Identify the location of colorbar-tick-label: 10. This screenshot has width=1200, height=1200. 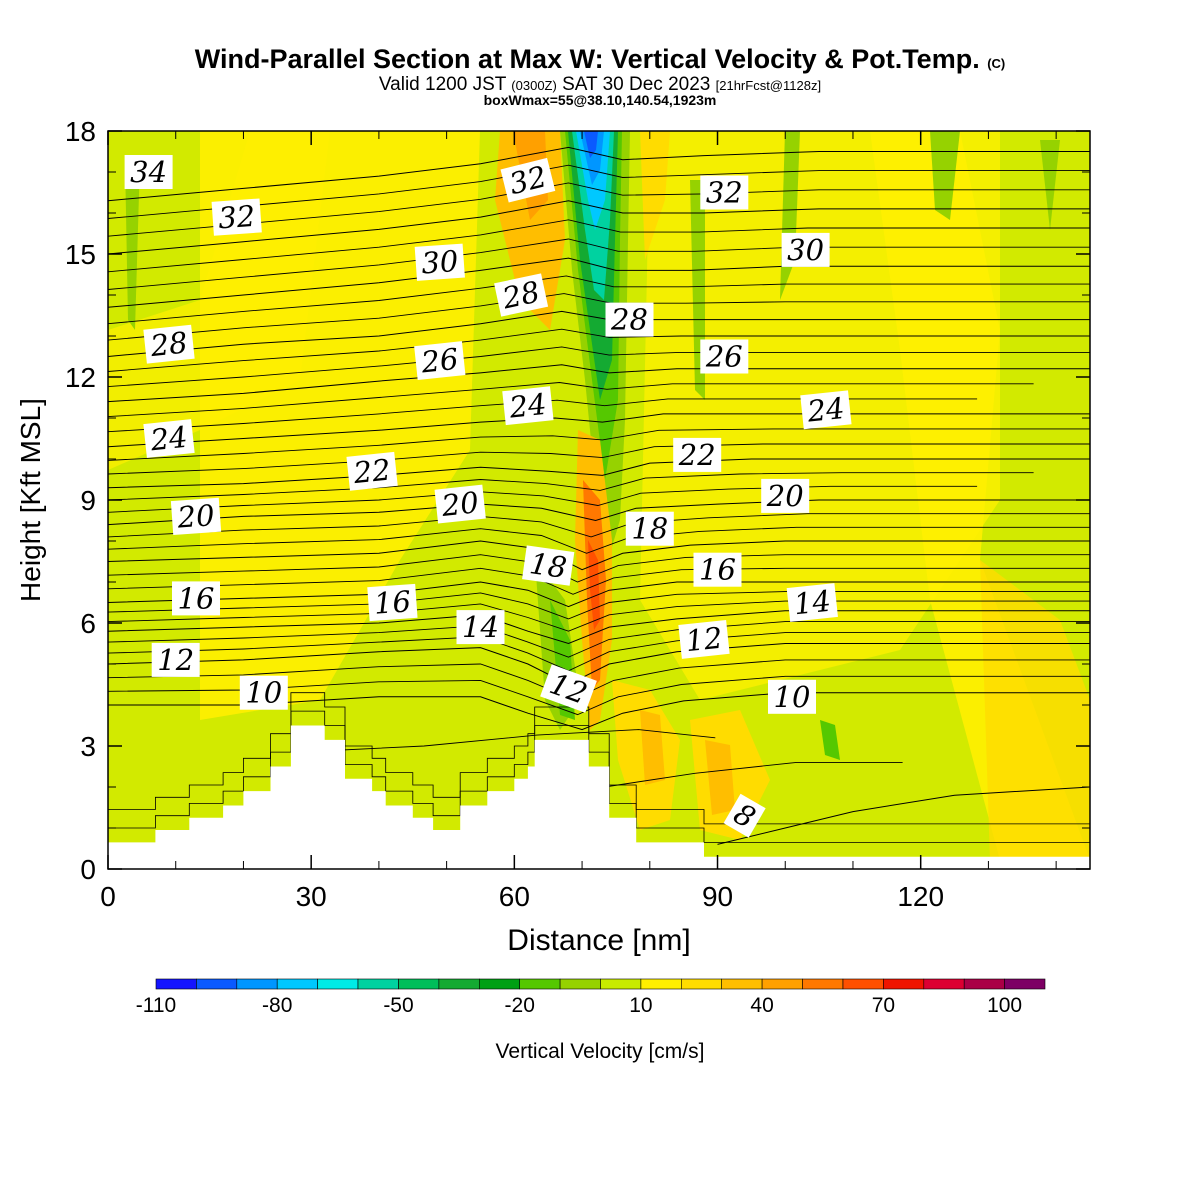
(640, 1005).